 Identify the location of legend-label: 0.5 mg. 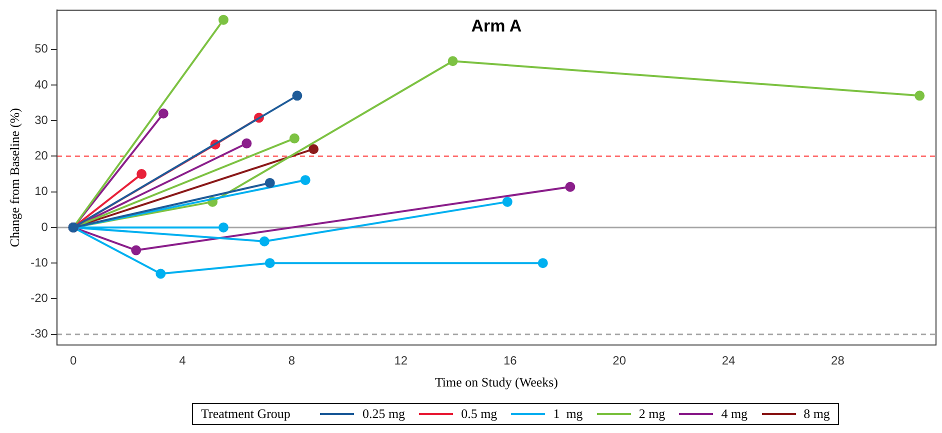
(479, 414).